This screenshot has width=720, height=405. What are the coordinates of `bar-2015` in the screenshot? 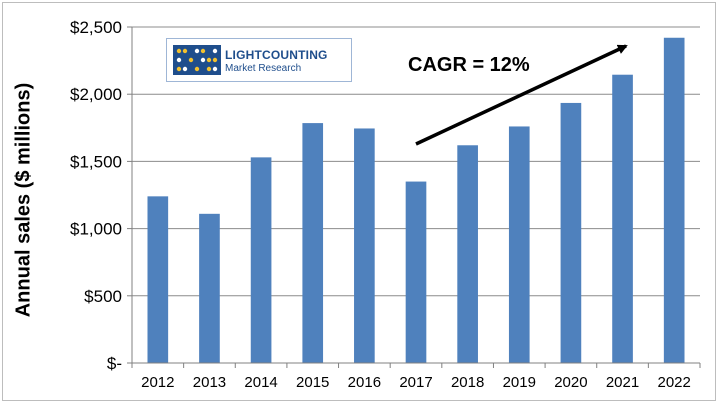 It's located at (313, 243).